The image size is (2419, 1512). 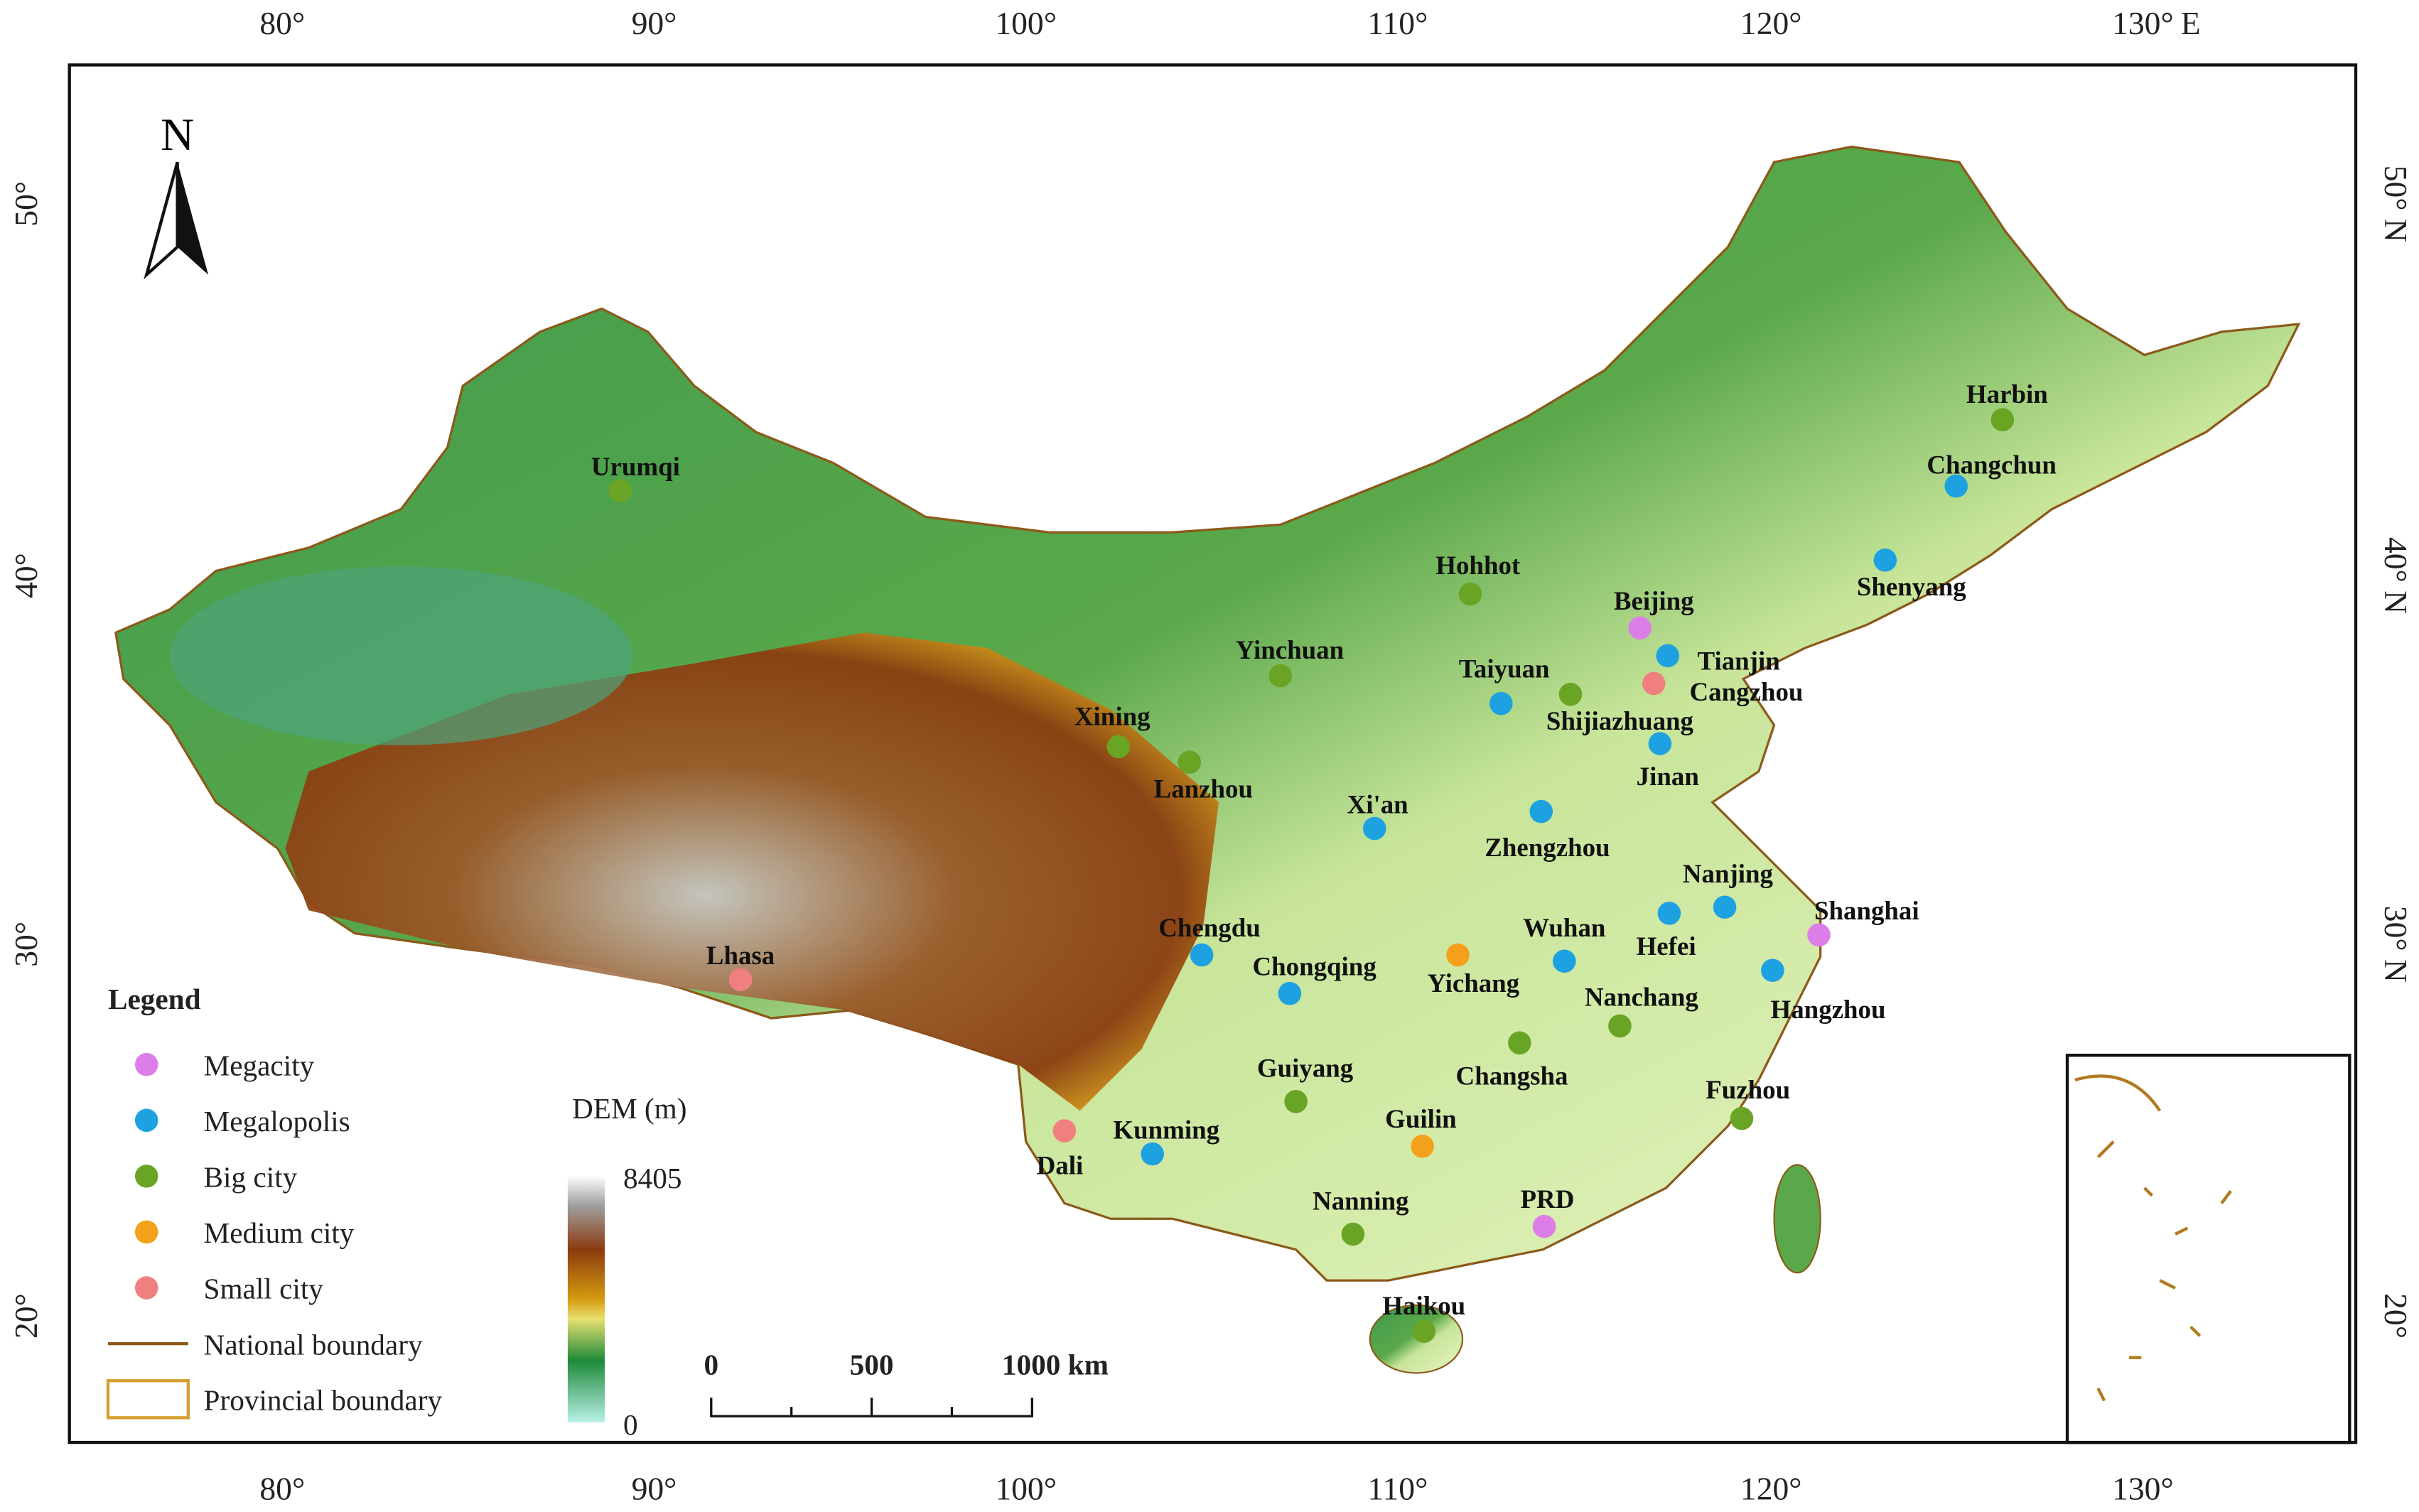 I want to click on legend-label: Megalopolis, so click(x=277, y=1121).